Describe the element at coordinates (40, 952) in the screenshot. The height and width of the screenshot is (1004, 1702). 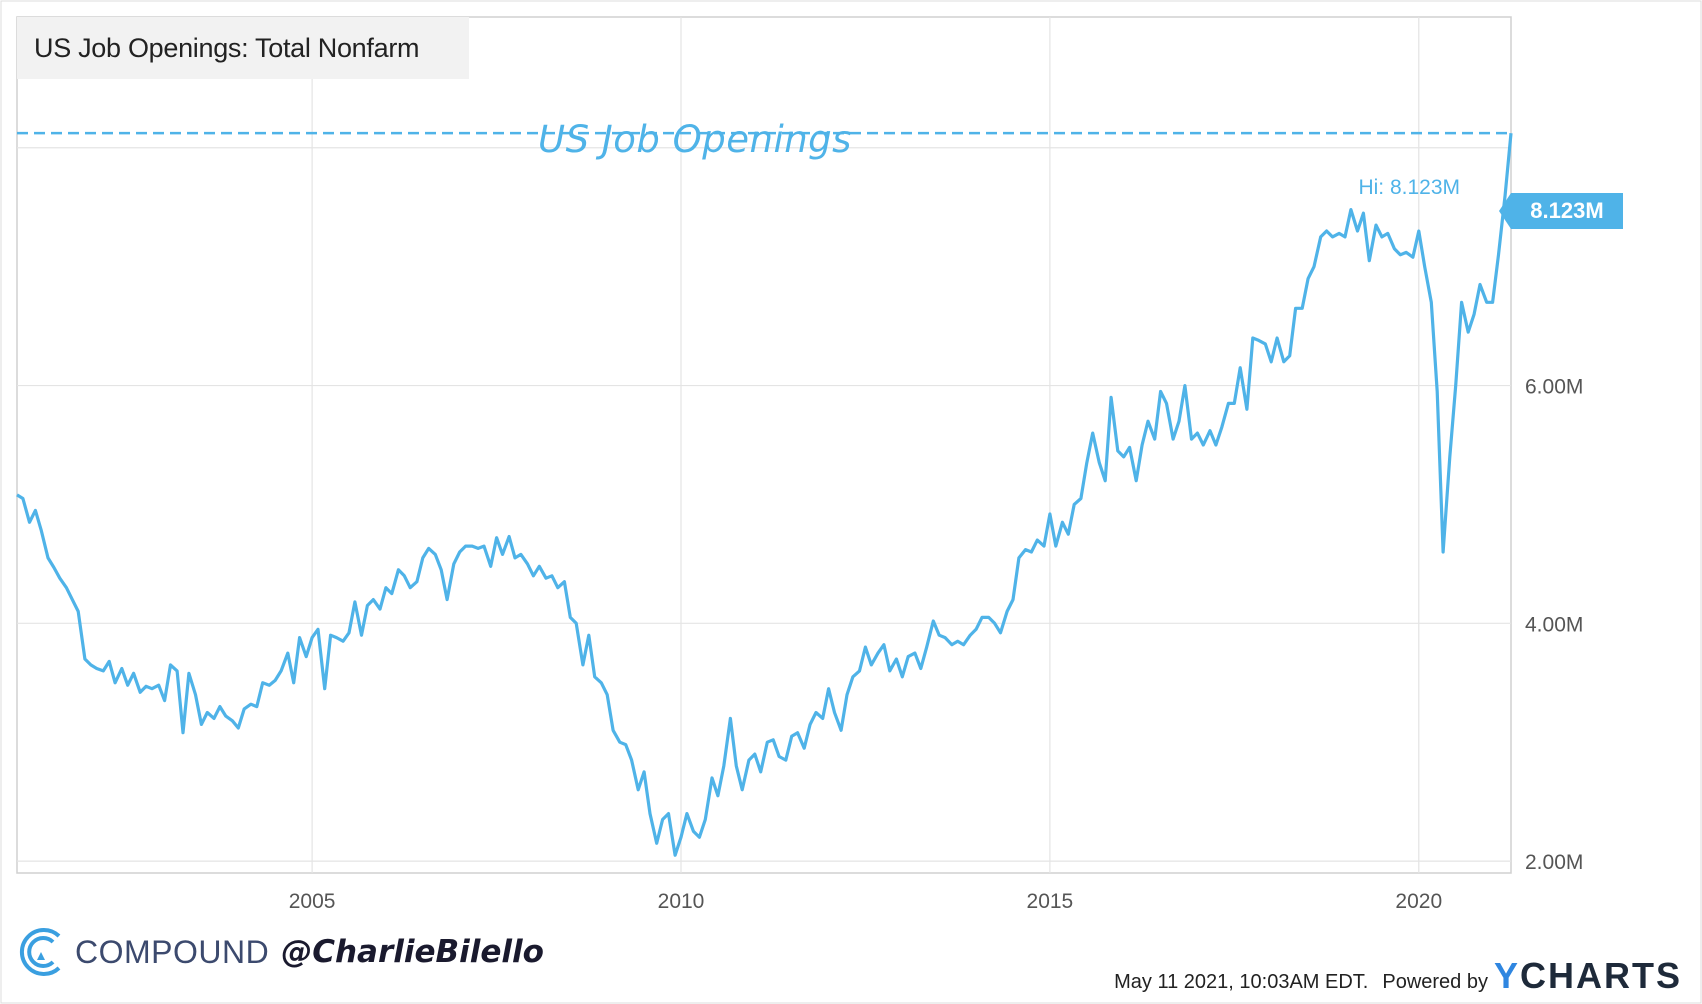
I see `compound-logo-icon` at that location.